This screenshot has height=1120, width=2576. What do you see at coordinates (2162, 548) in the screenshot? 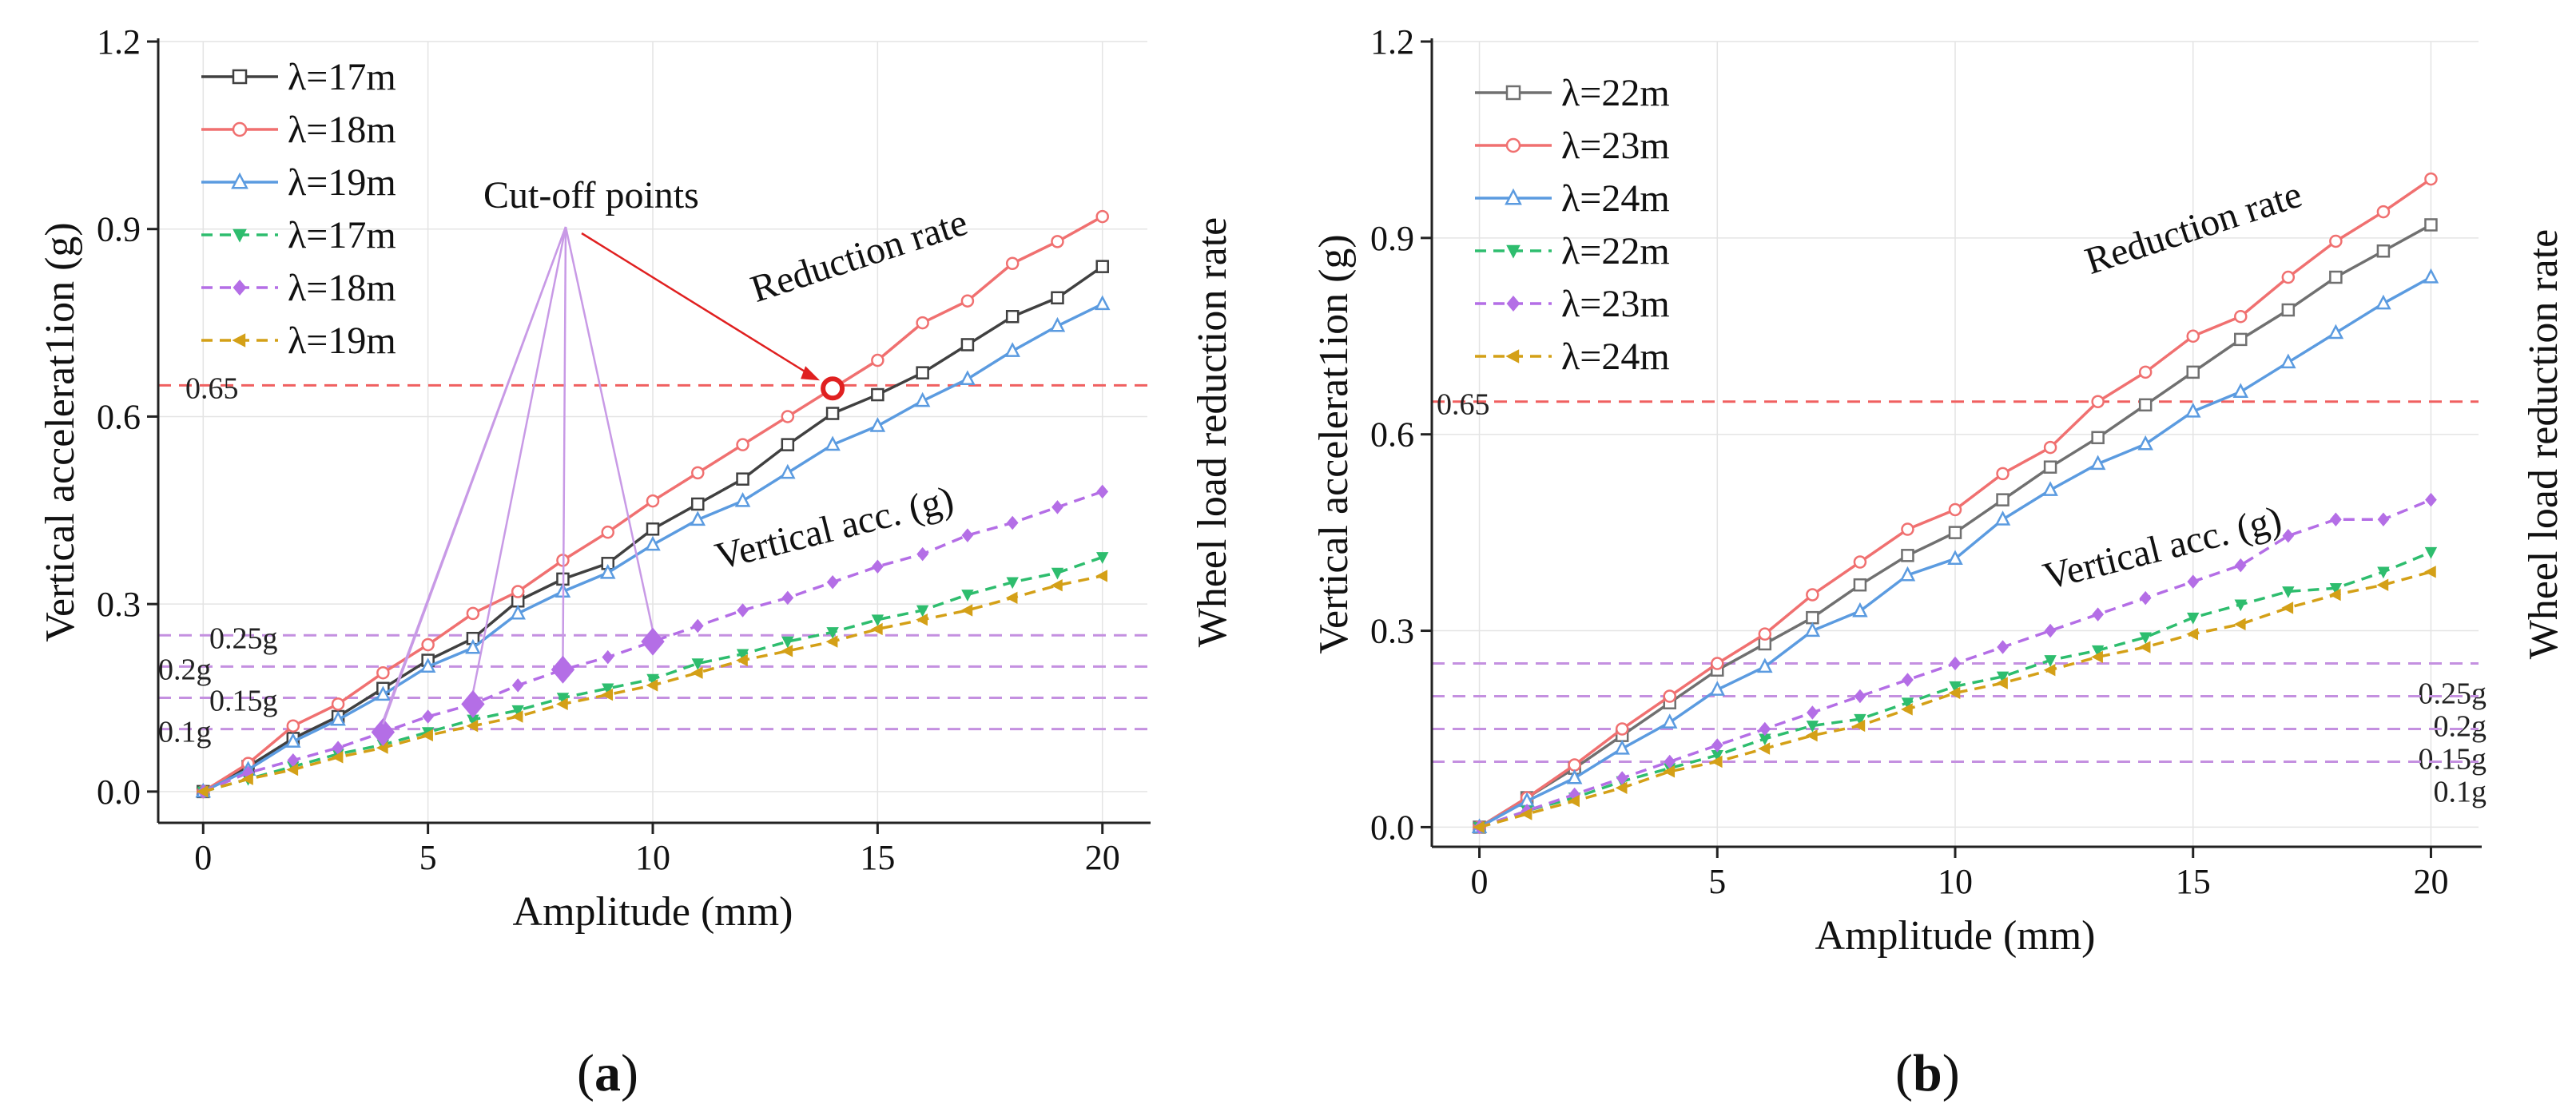
I see `annotation-vertical-acc: Vertical acc. (g)` at bounding box center [2162, 548].